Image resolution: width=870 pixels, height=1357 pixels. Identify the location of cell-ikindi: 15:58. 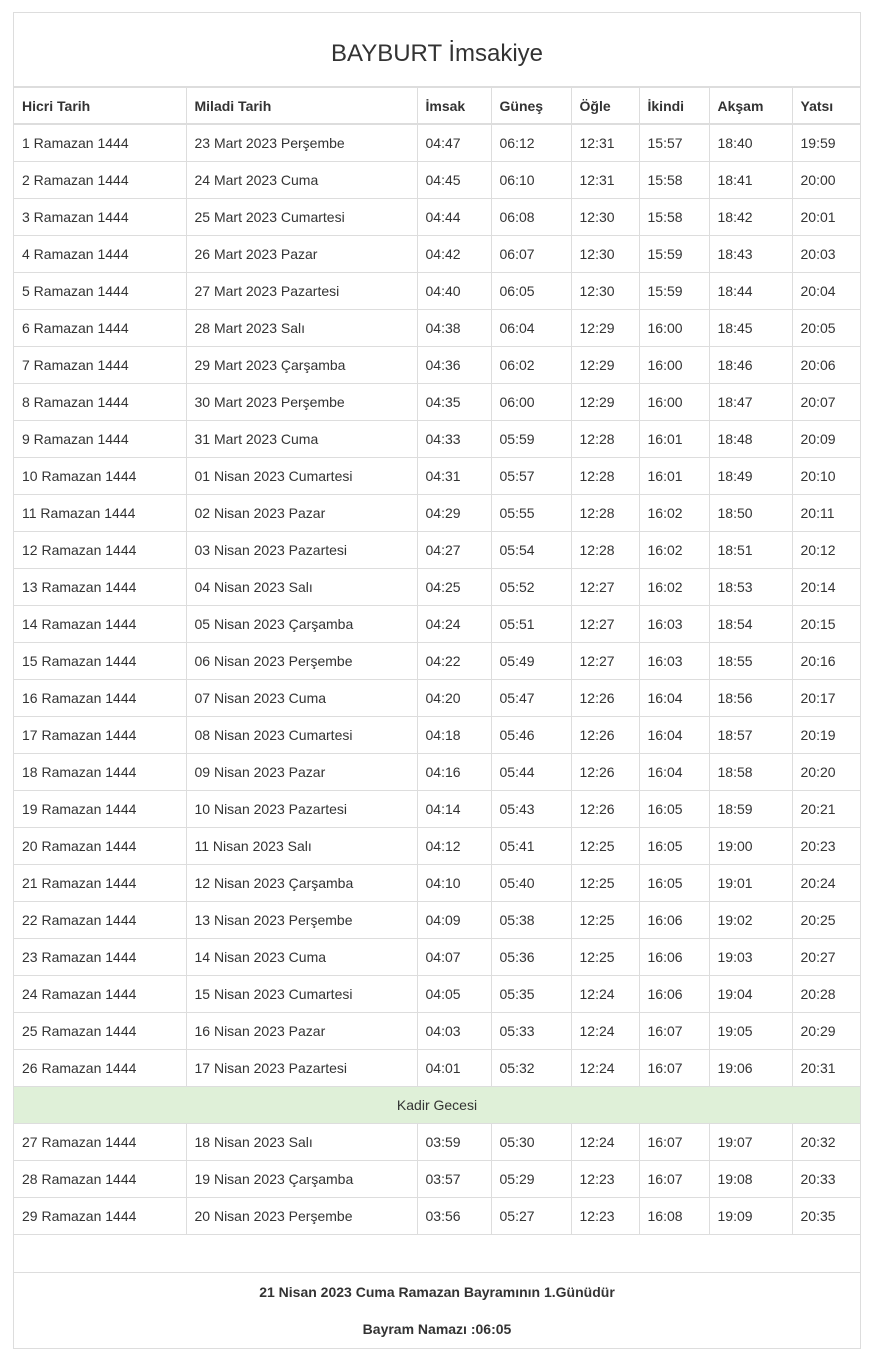
(674, 180).